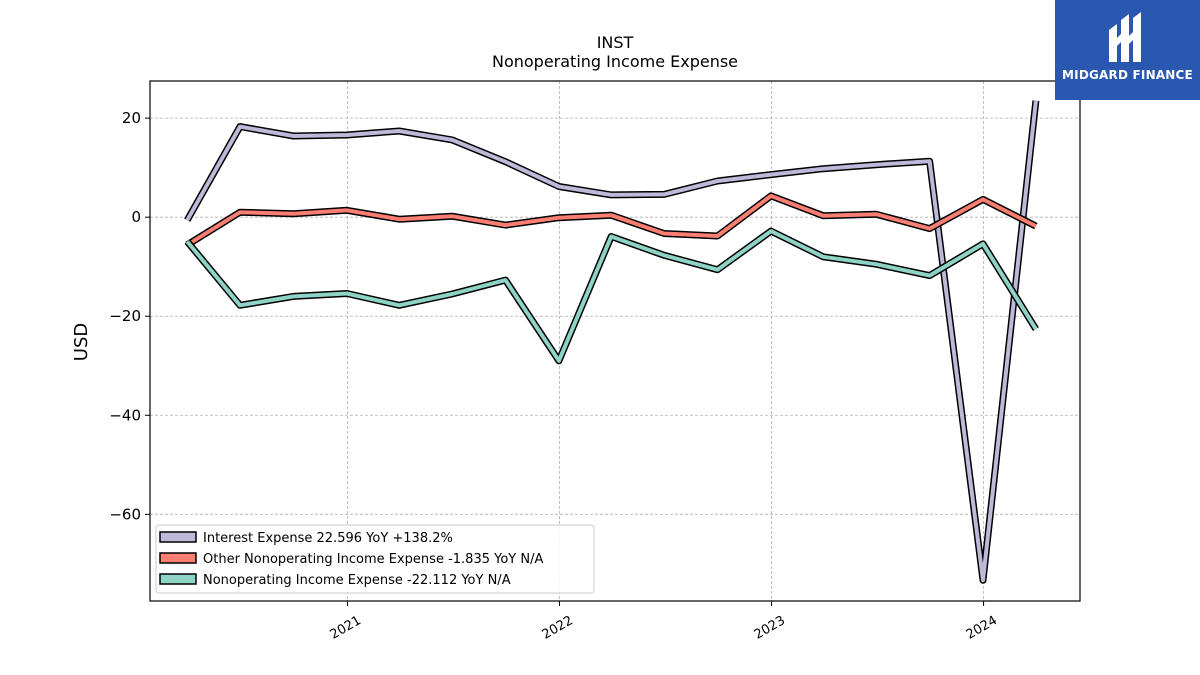 The image size is (1200, 675). I want to click on x-tick-label: 2022, so click(558, 628).